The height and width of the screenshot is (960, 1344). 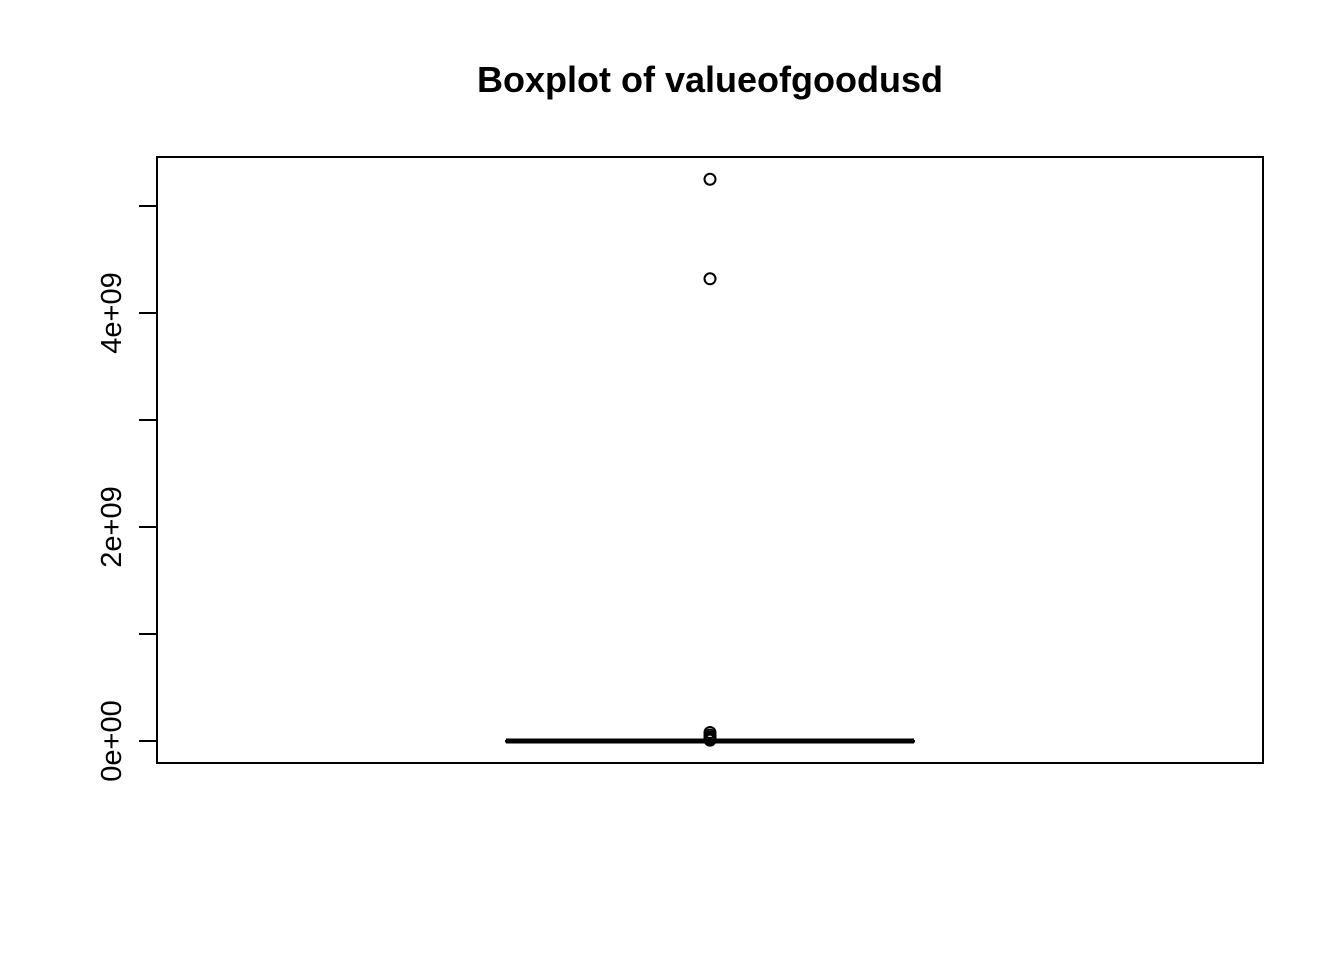 I want to click on outlier-group, so click(x=710, y=459).